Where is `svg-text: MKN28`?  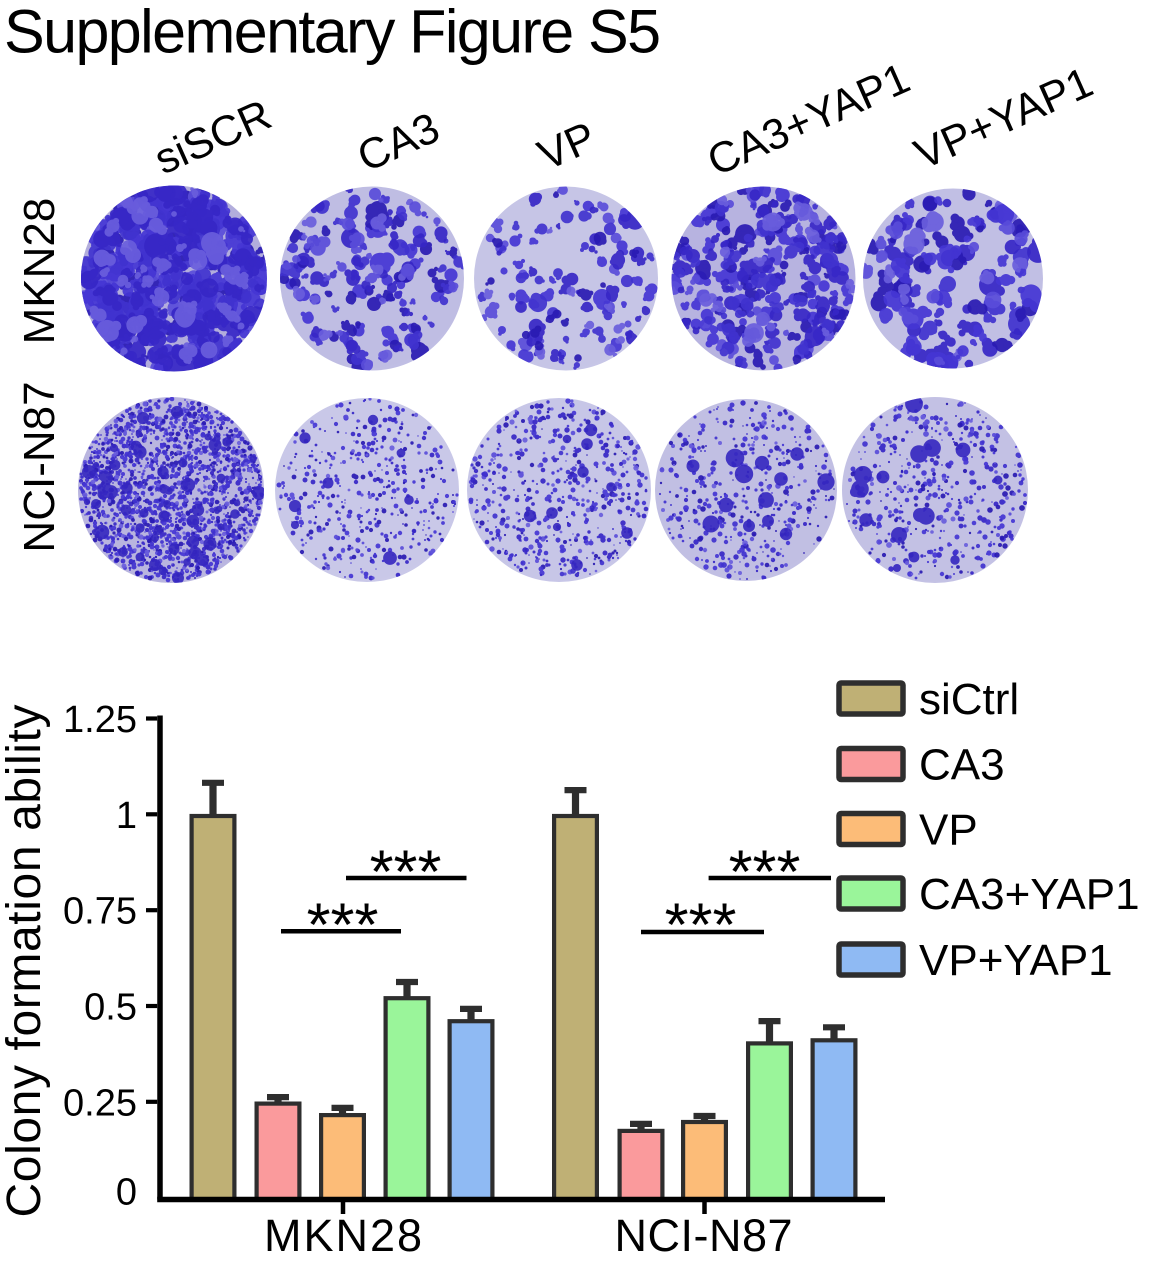 svg-text: MKN28 is located at coordinates (39, 271).